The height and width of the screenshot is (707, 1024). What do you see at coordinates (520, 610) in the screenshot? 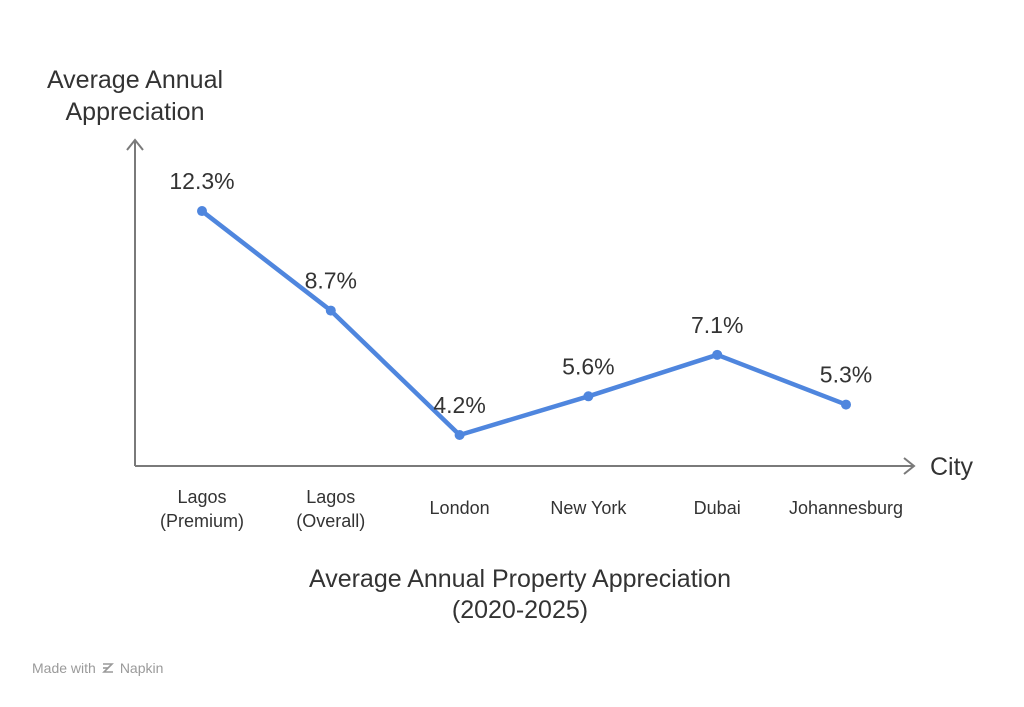
I see `chart-title-line: (2020-2025)` at bounding box center [520, 610].